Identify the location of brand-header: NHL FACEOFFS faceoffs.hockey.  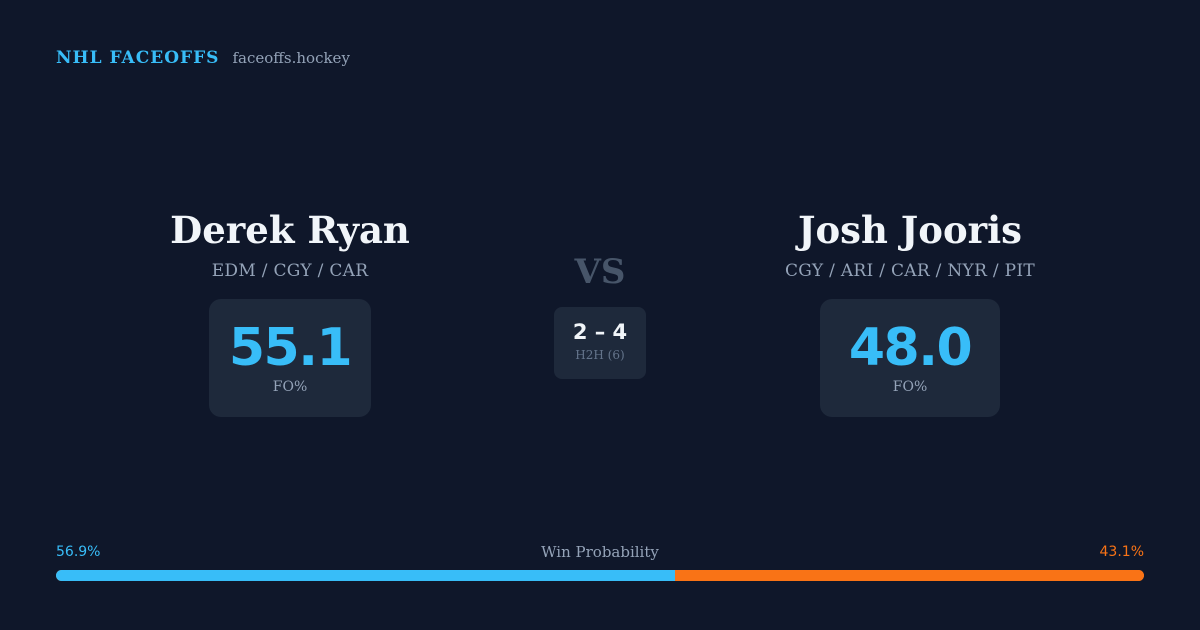
(203, 58).